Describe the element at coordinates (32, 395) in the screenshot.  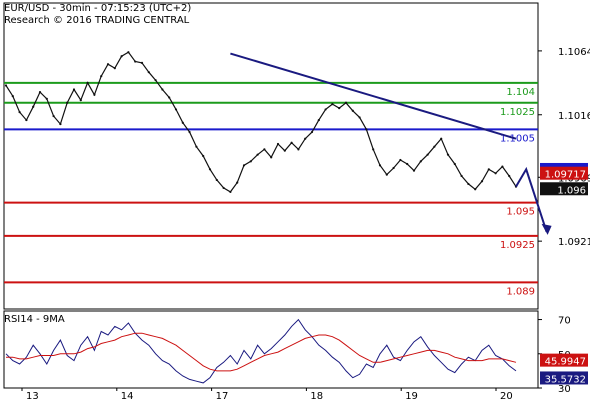
I see `x-tick-label: 13` at that location.